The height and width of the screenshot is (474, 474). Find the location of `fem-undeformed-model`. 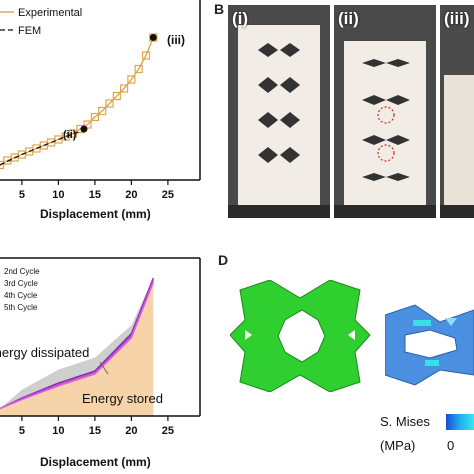

fem-undeformed-model is located at coordinates (300, 336).